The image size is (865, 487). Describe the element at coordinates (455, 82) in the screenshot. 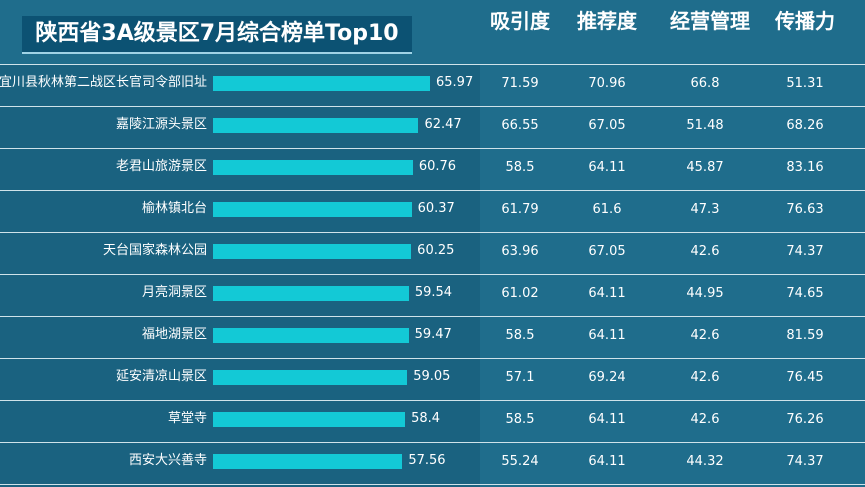

I see `bar-value-label: 65.97` at that location.